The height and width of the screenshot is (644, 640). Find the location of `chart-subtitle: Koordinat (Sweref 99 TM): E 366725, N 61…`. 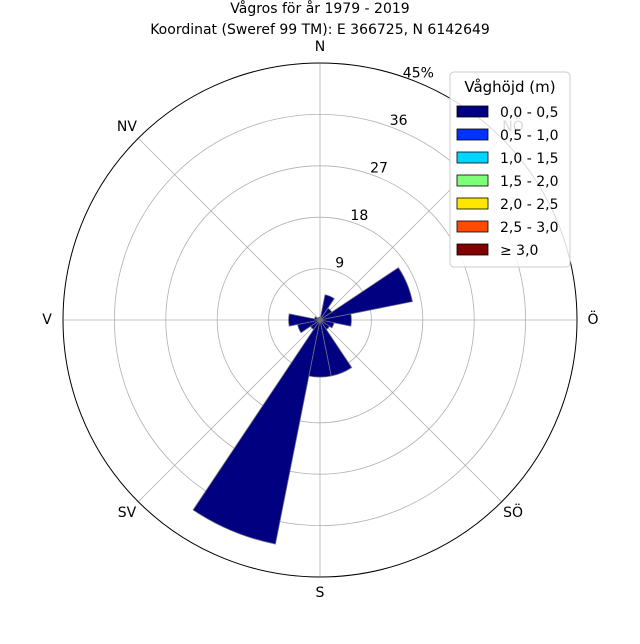

chart-subtitle: Koordinat (Sweref 99 TM): E 366725, N 61… is located at coordinates (320, 30).